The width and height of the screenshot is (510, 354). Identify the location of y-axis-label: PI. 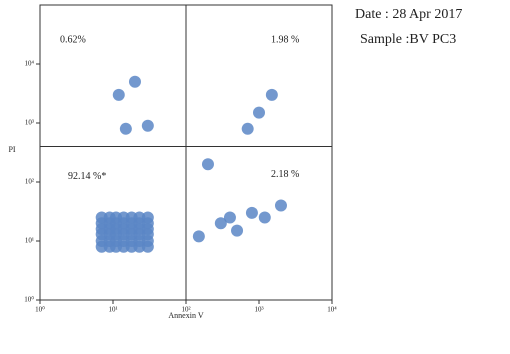
(11, 149).